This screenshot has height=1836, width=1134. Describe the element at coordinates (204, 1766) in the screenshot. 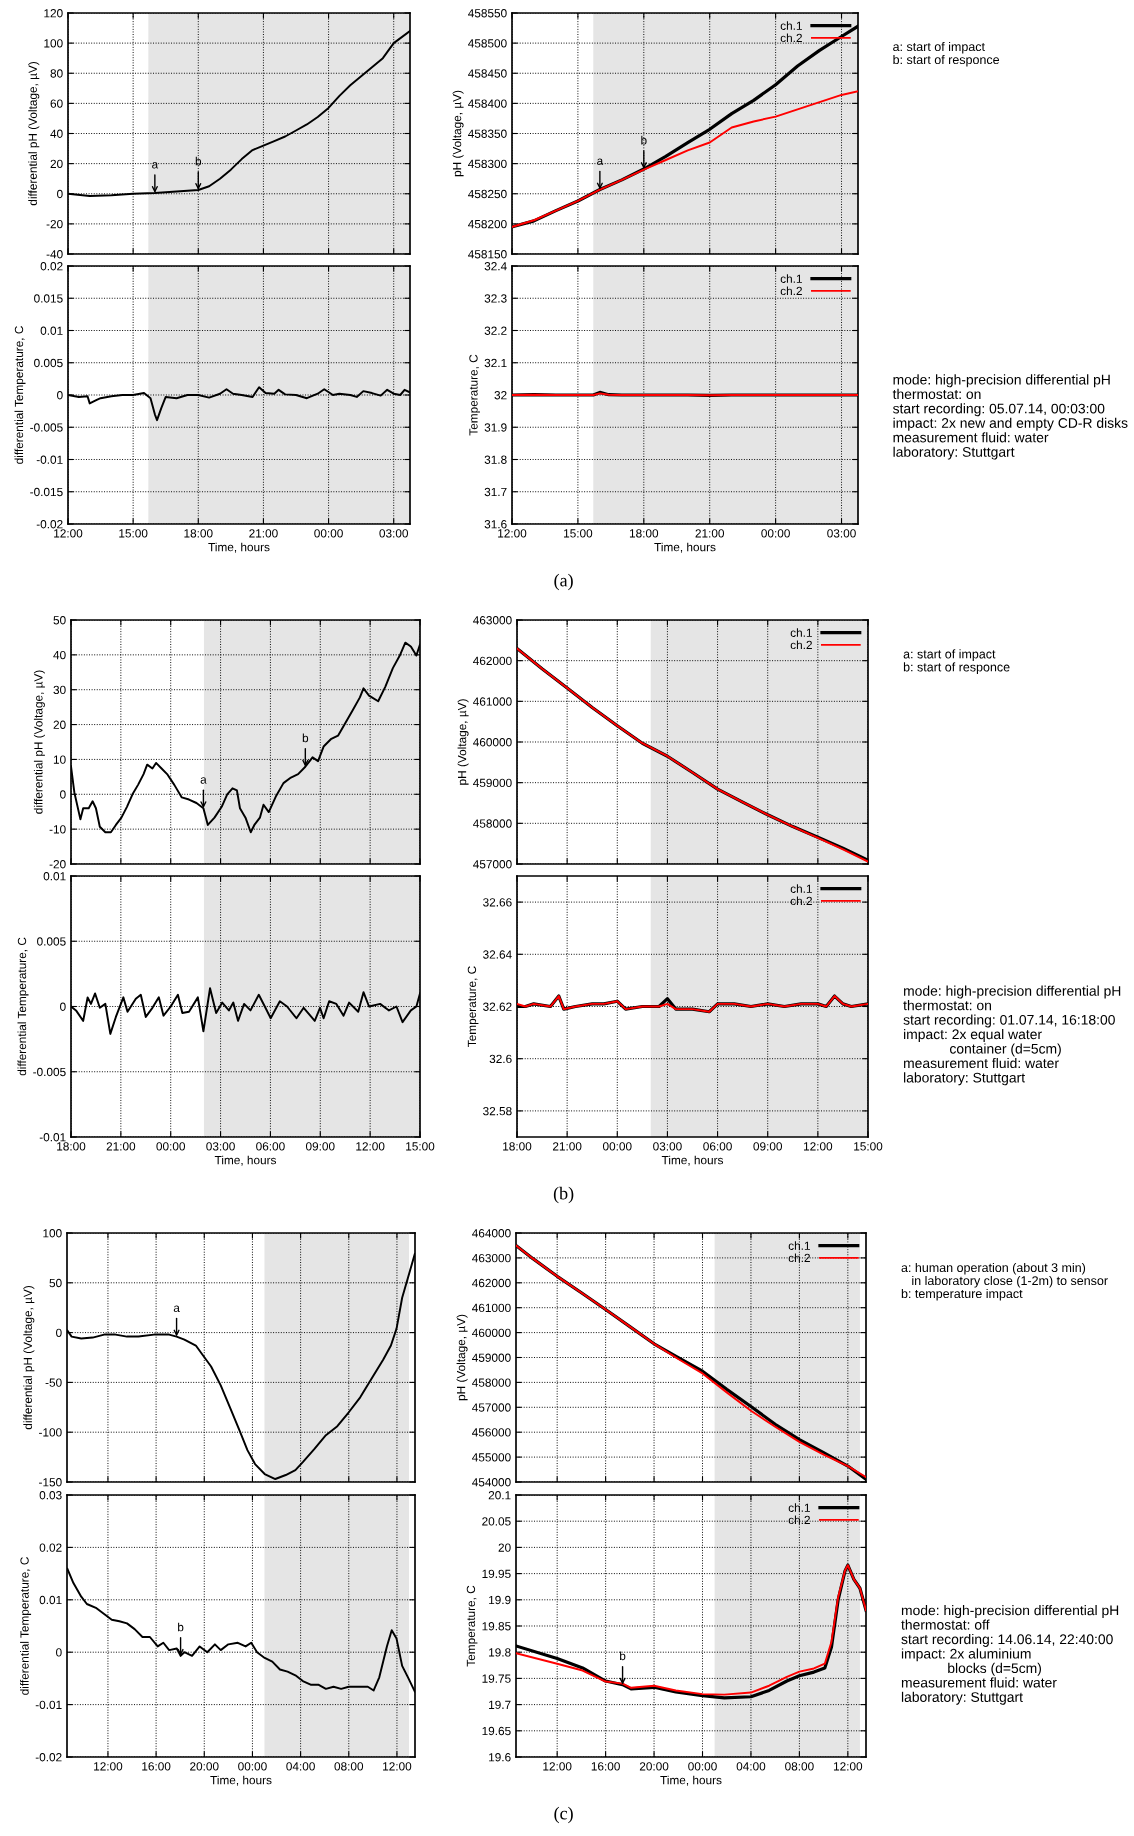

I see `x-tick-label: 20:00` at that location.